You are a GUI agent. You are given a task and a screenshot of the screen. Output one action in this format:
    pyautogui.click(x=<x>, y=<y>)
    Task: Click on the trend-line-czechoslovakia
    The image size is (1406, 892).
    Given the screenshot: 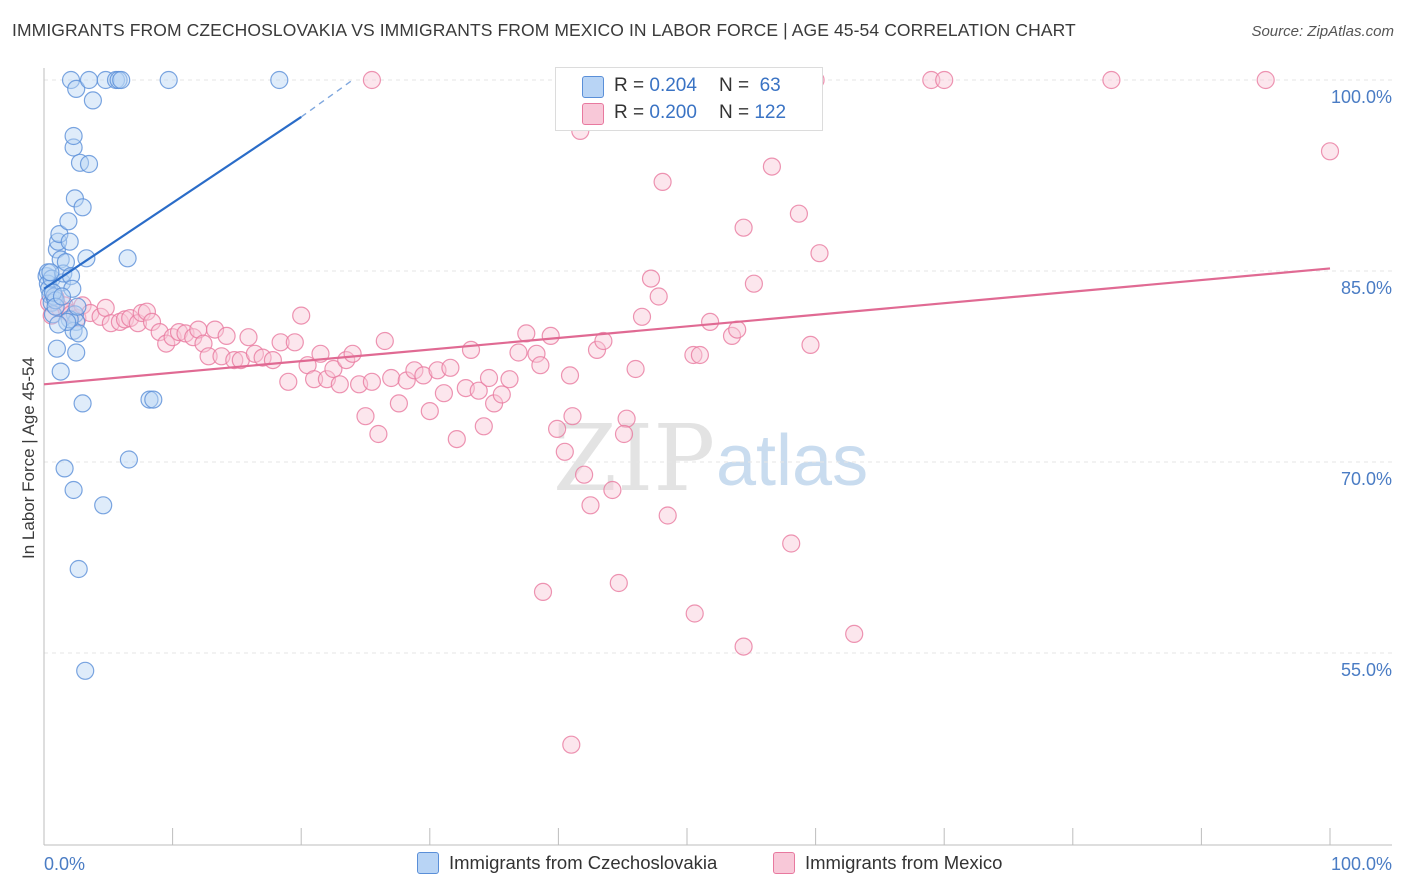 What is the action you would take?
    pyautogui.click(x=172, y=203)
    